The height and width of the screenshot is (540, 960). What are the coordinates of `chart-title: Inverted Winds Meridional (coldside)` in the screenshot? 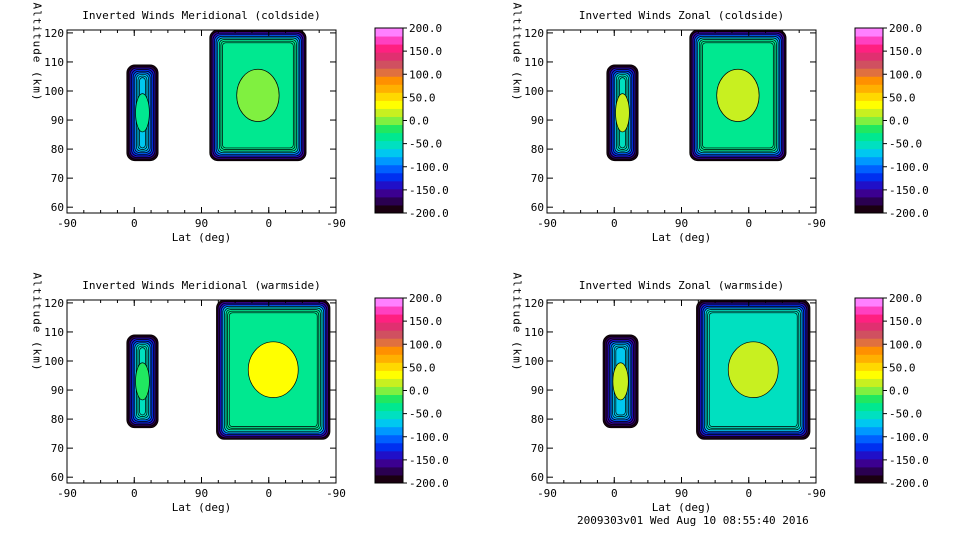 It's located at (201, 15).